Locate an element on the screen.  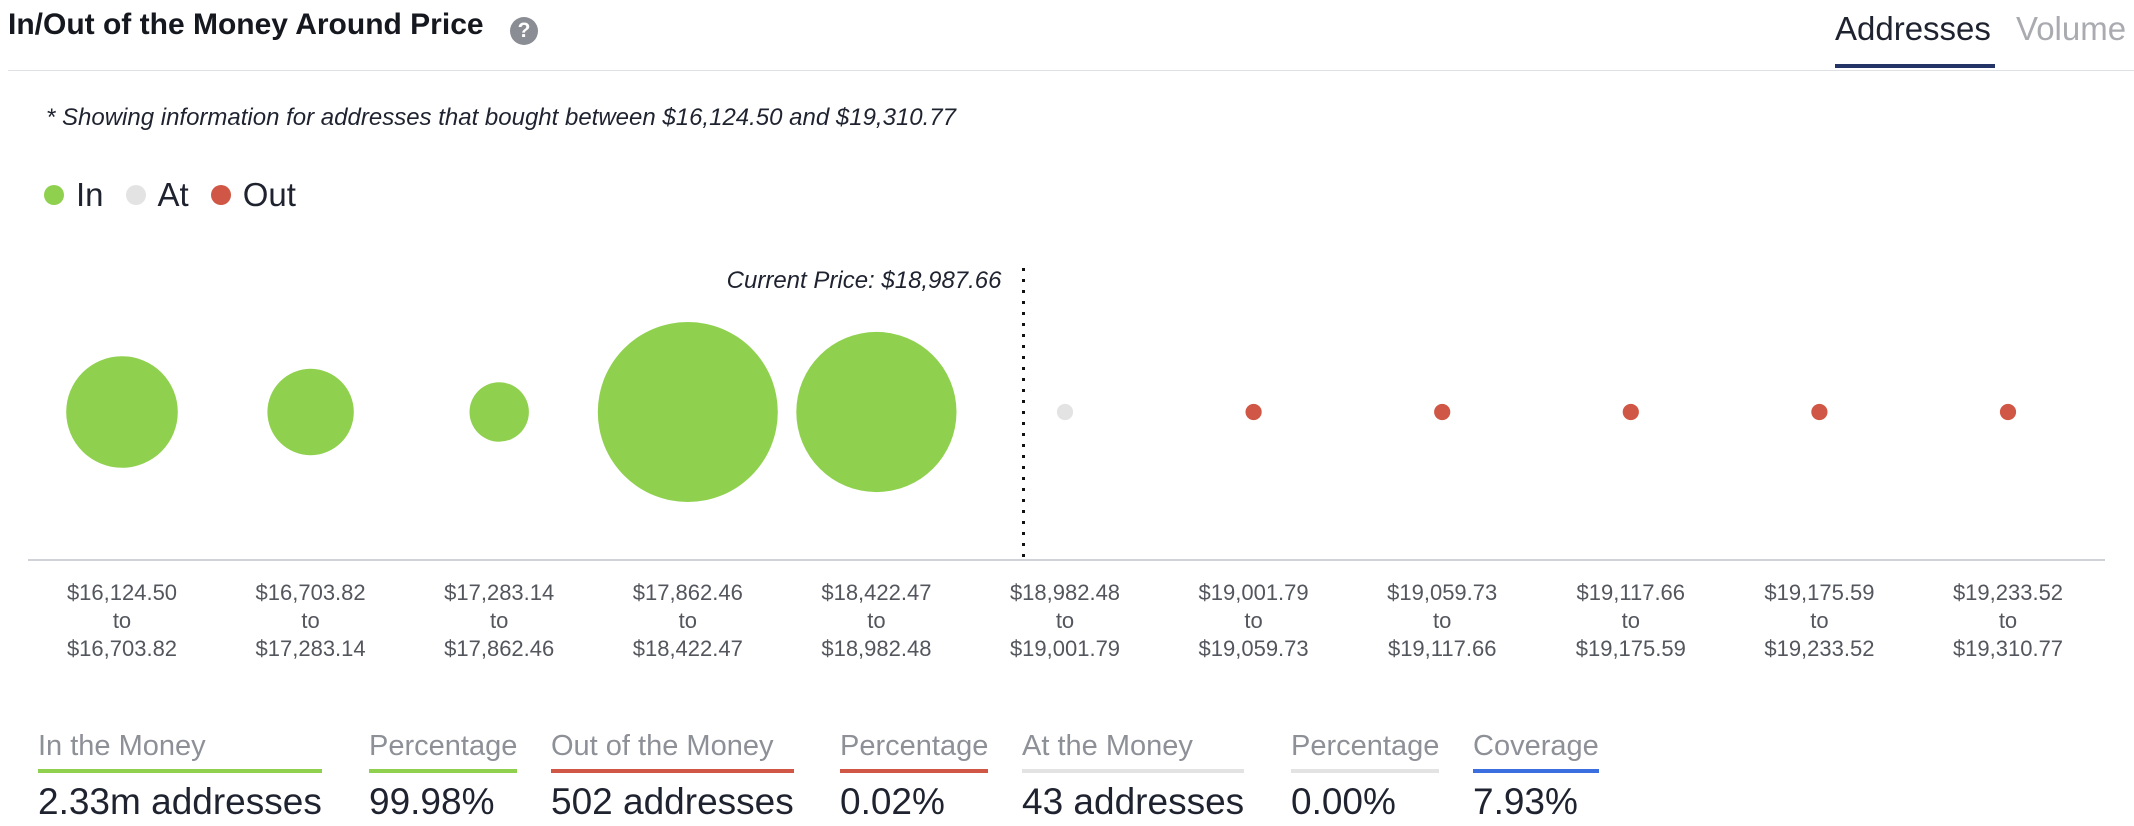
stat-value: 43 addresses is located at coordinates (1133, 801).